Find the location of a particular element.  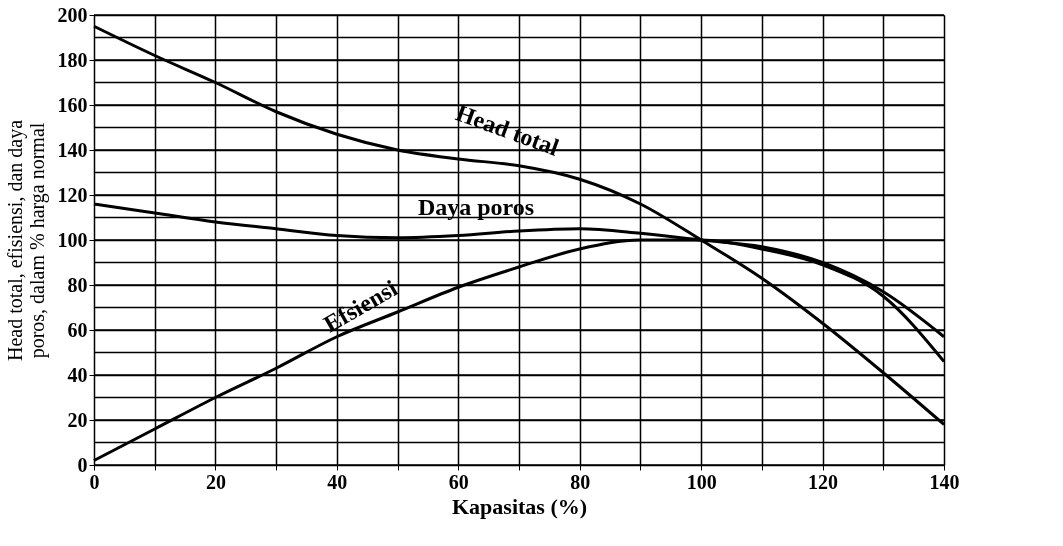

y-tick-label: 160 is located at coordinates (72, 104).